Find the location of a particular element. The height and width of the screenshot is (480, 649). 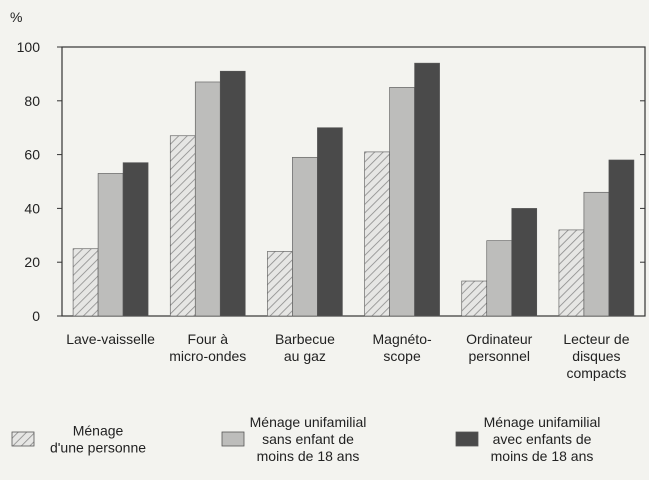

y-tick-label: 100 is located at coordinates (29, 47).